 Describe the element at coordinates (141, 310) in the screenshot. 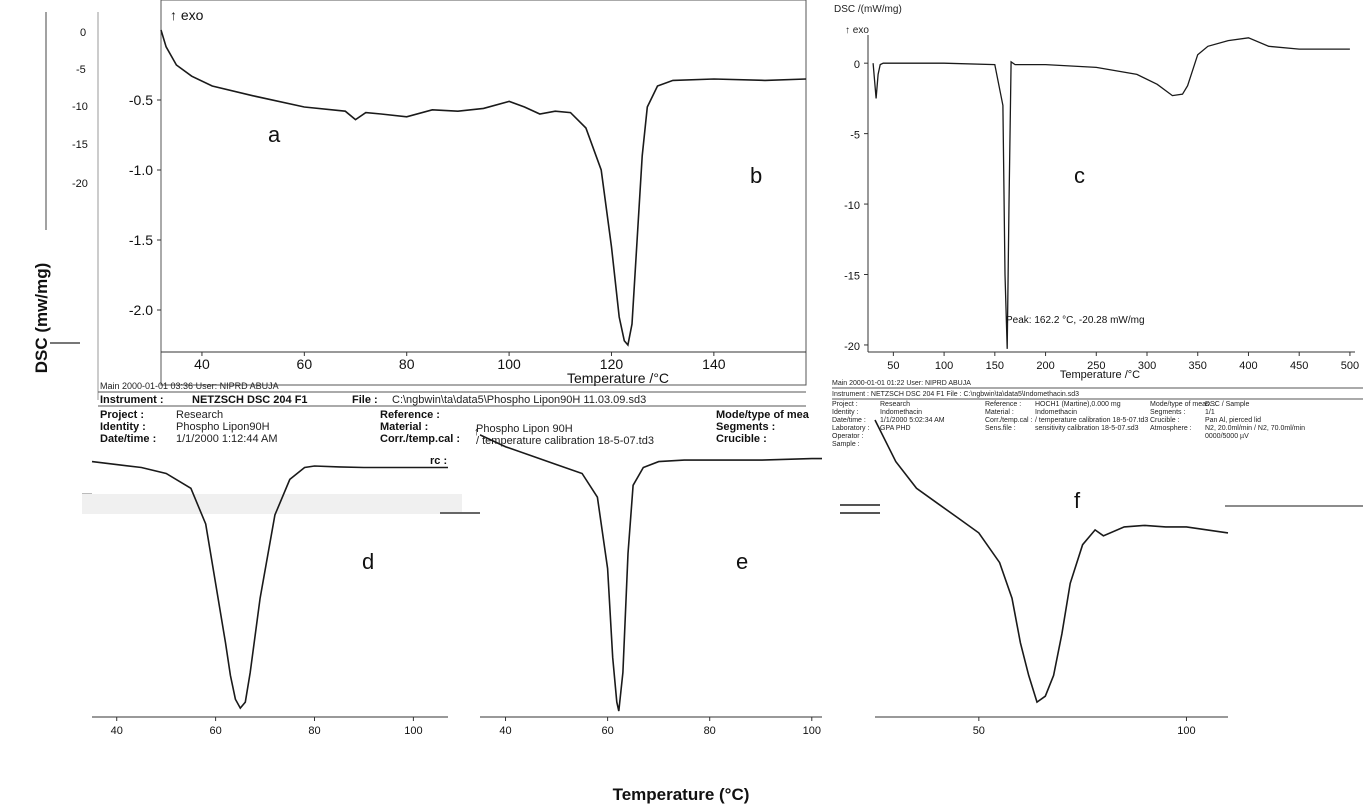

I see `panel-a-y-tick-label: -2.0` at that location.